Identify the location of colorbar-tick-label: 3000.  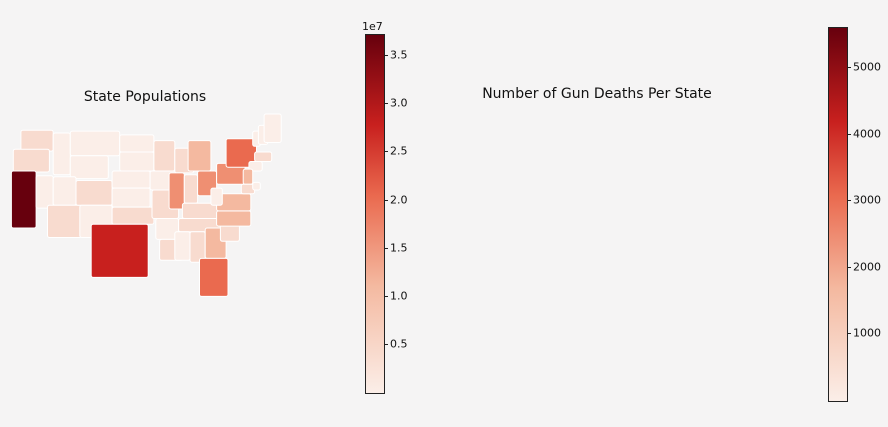
(867, 200).